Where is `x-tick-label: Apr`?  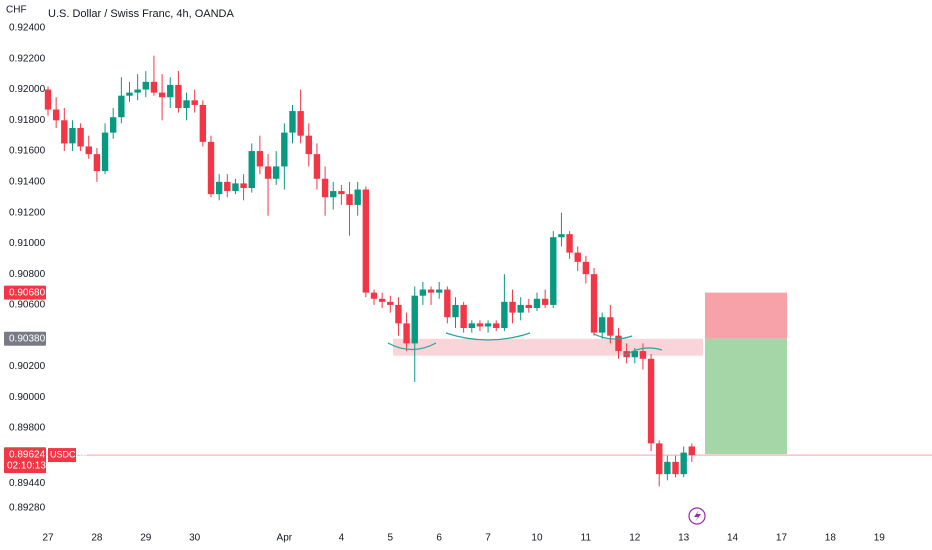
x-tick-label: Apr is located at coordinates (285, 538).